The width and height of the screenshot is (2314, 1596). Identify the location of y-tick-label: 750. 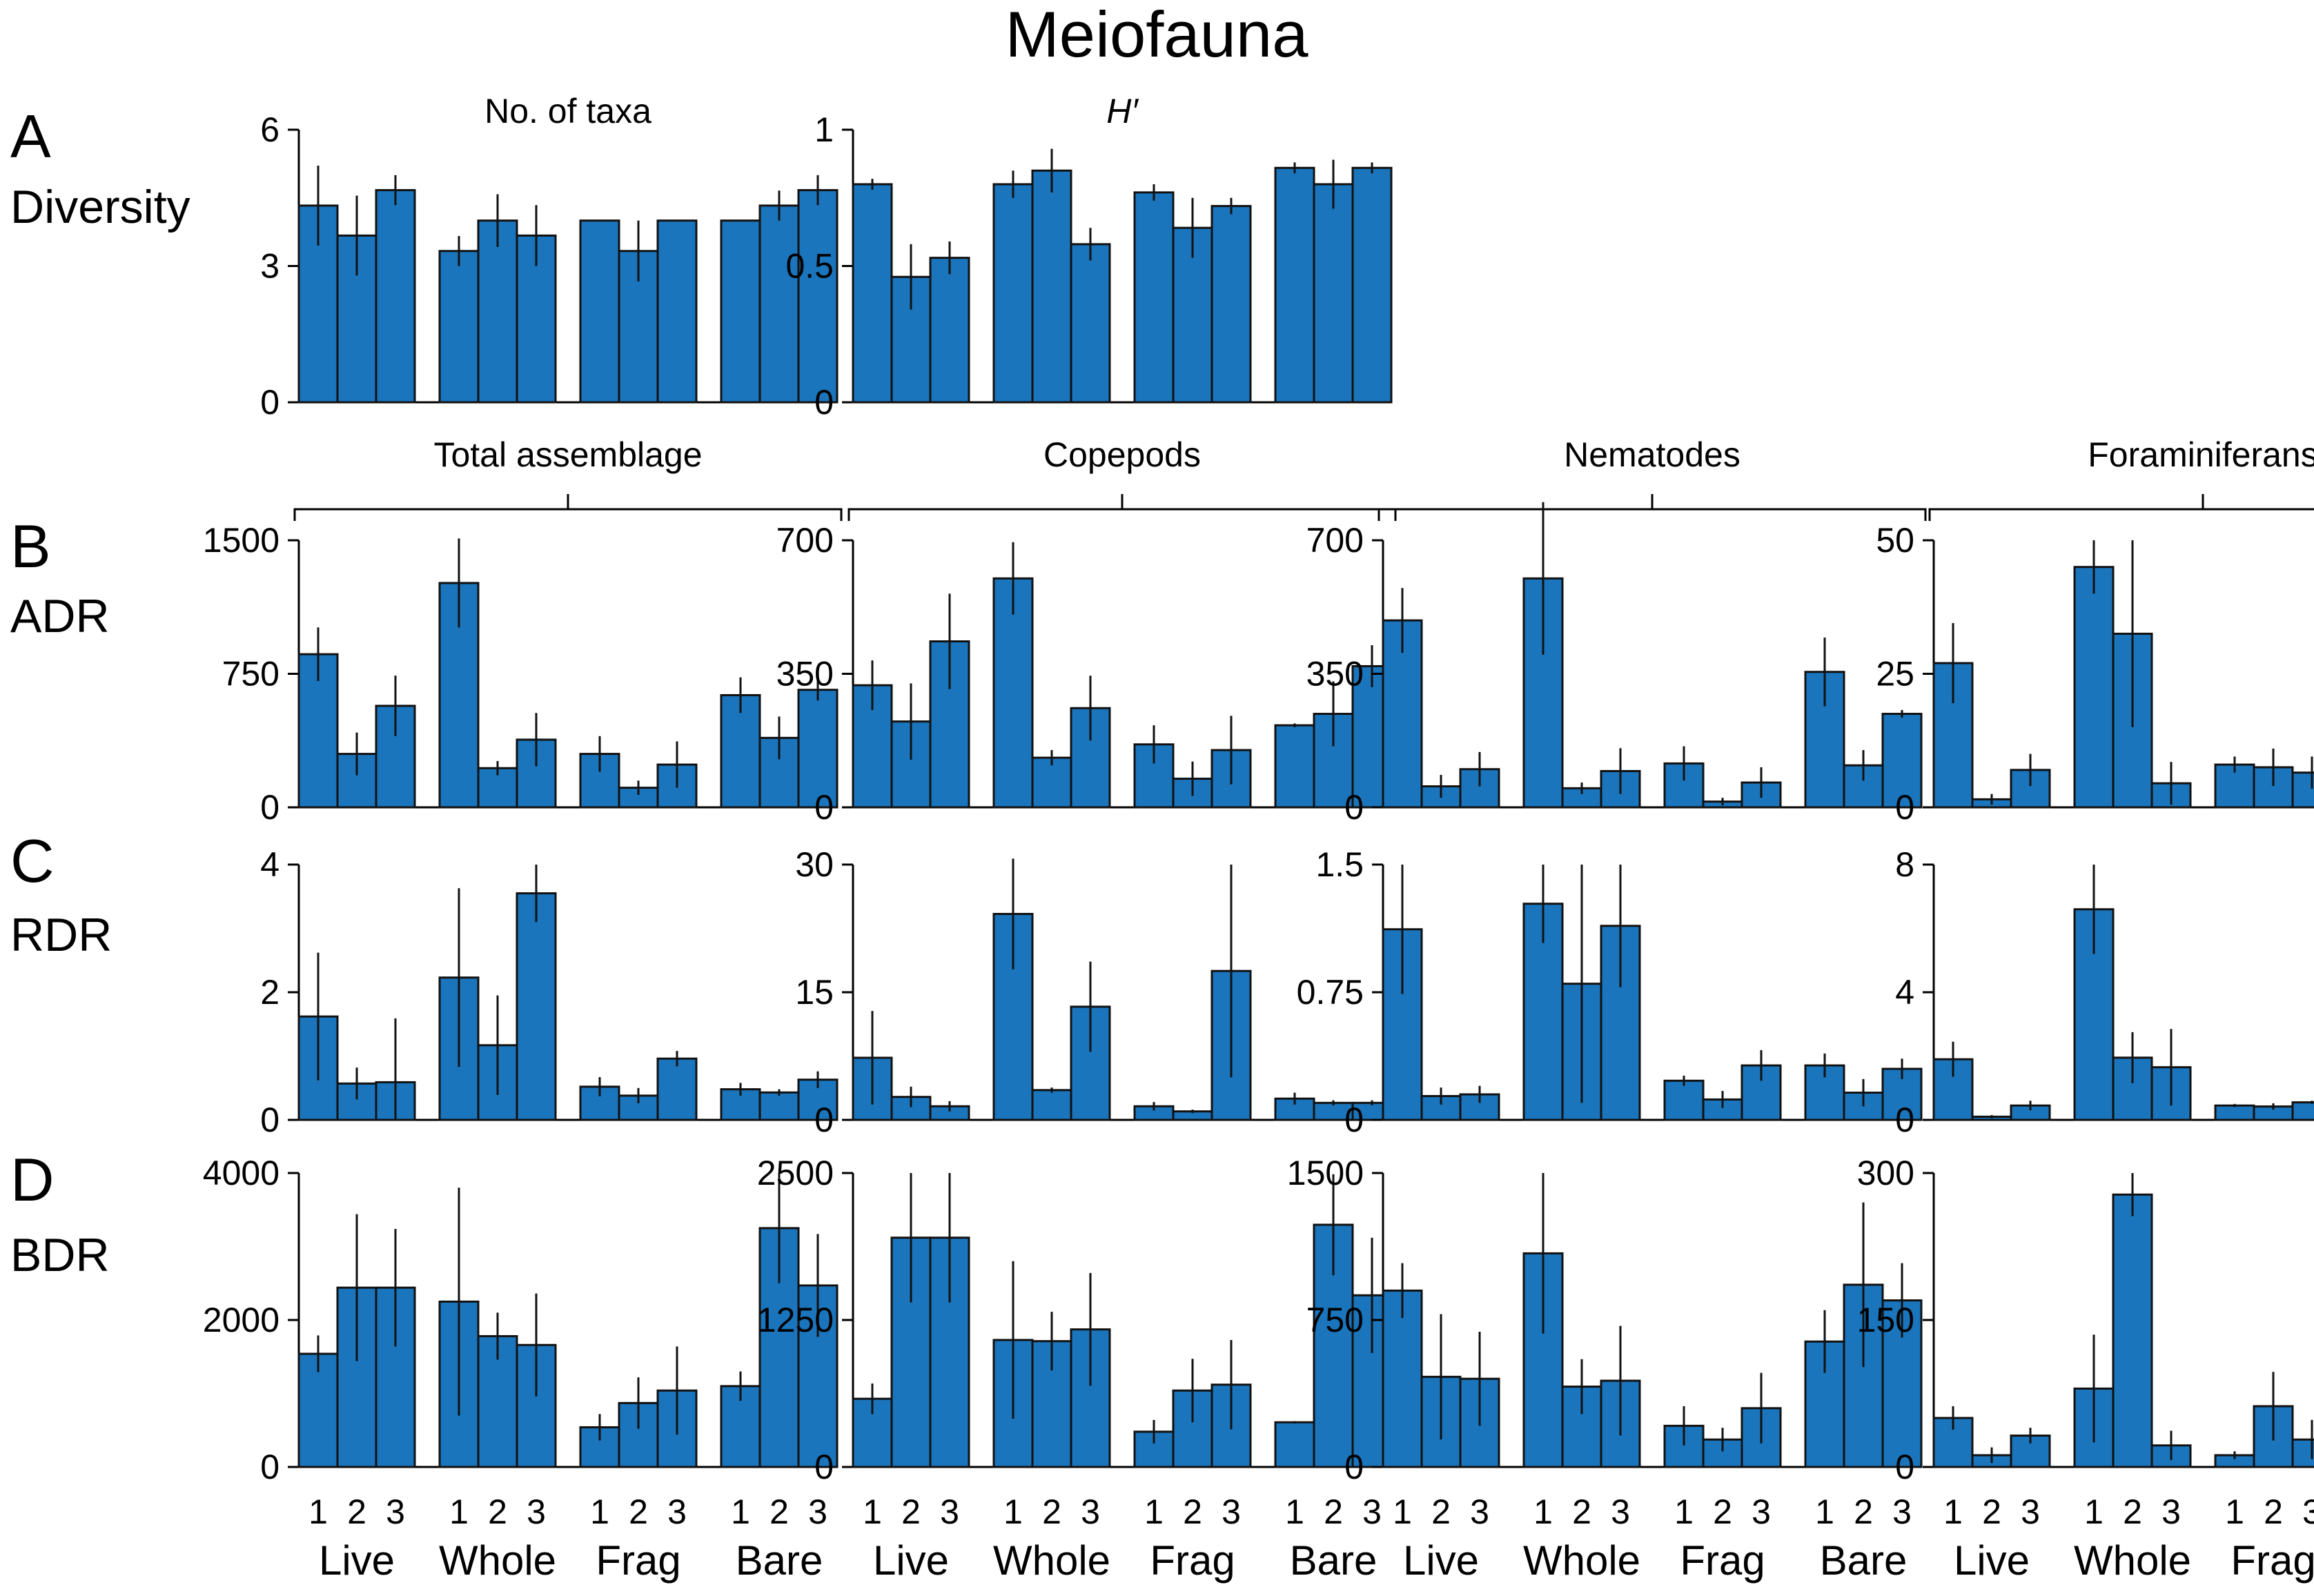
(1335, 1320).